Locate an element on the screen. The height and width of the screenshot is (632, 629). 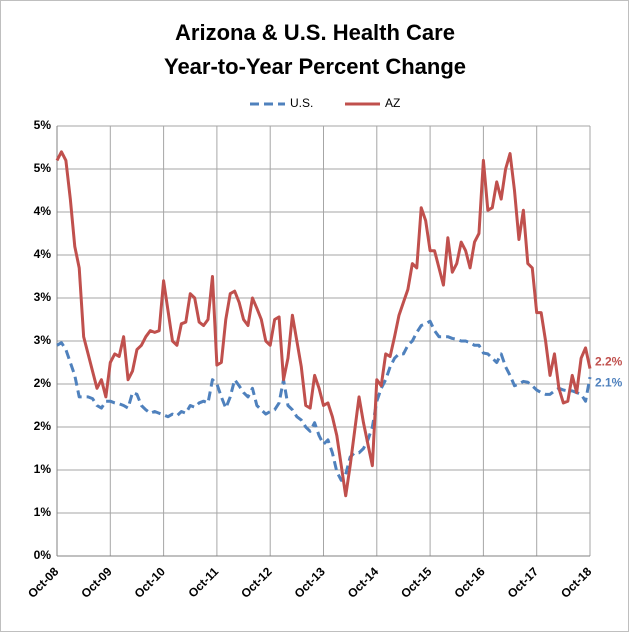
chart-title: Arizona & U.S. Health Care is located at coordinates (315, 32).